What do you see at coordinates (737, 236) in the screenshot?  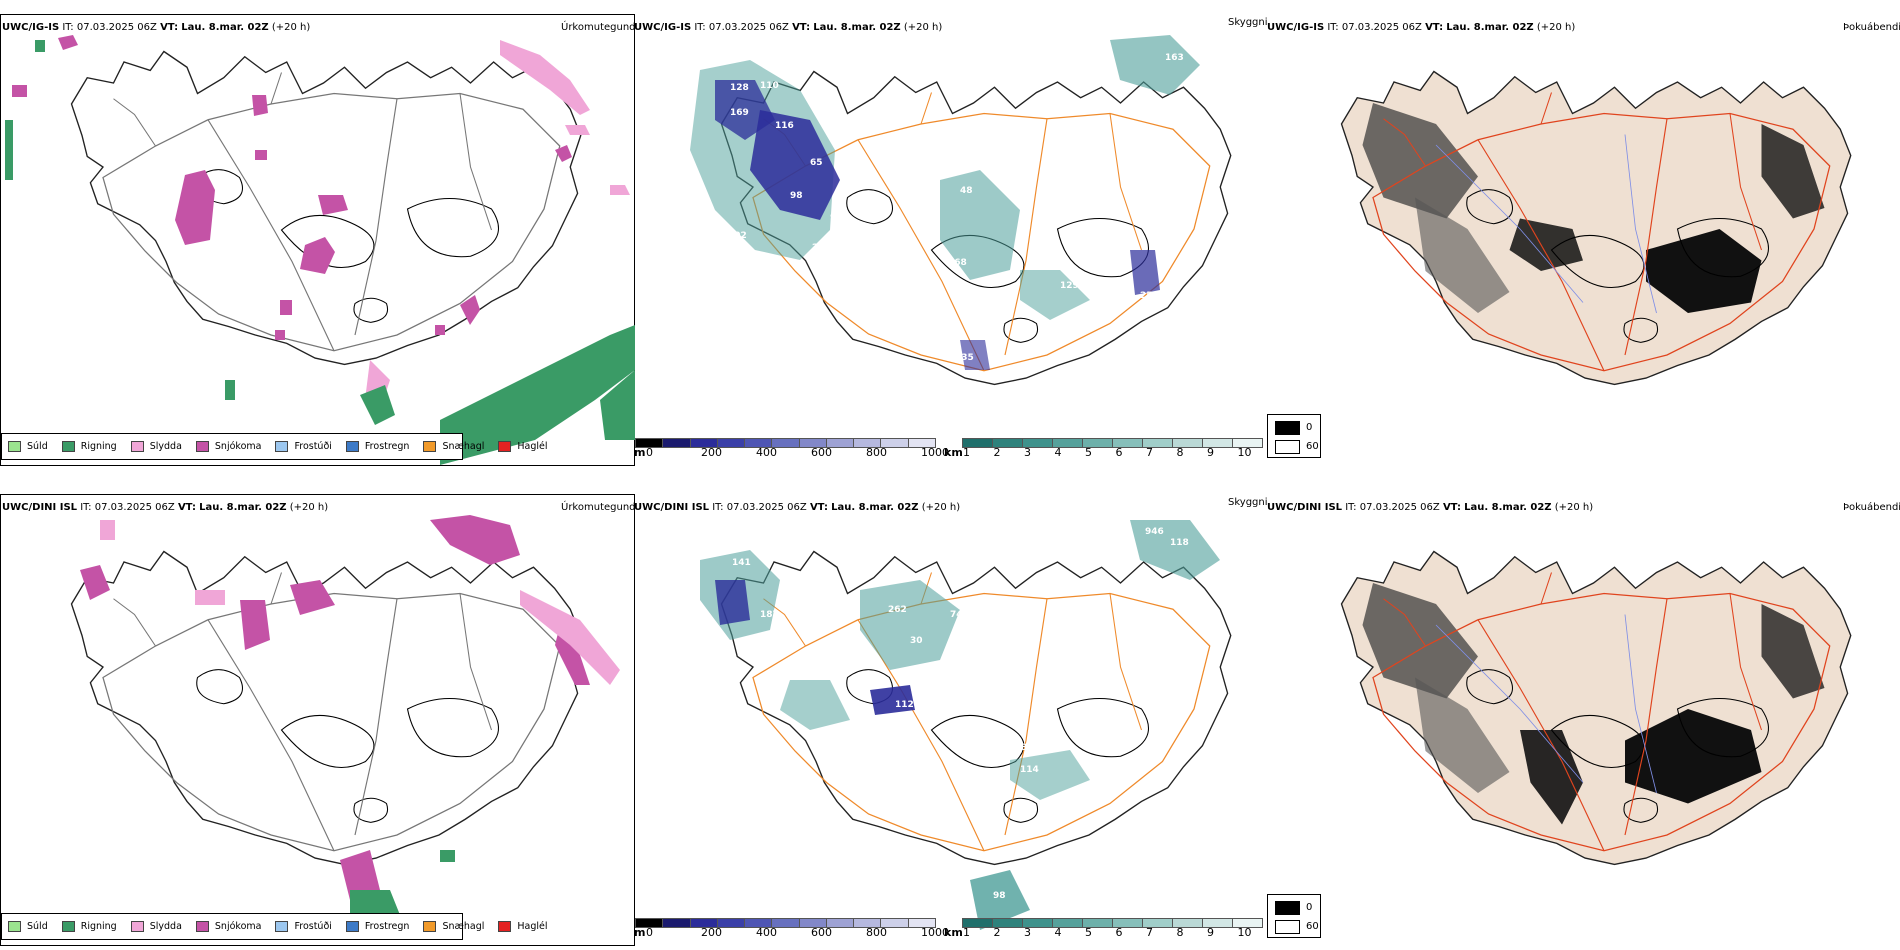 I see `cloud-base-value-label: 102` at bounding box center [737, 236].